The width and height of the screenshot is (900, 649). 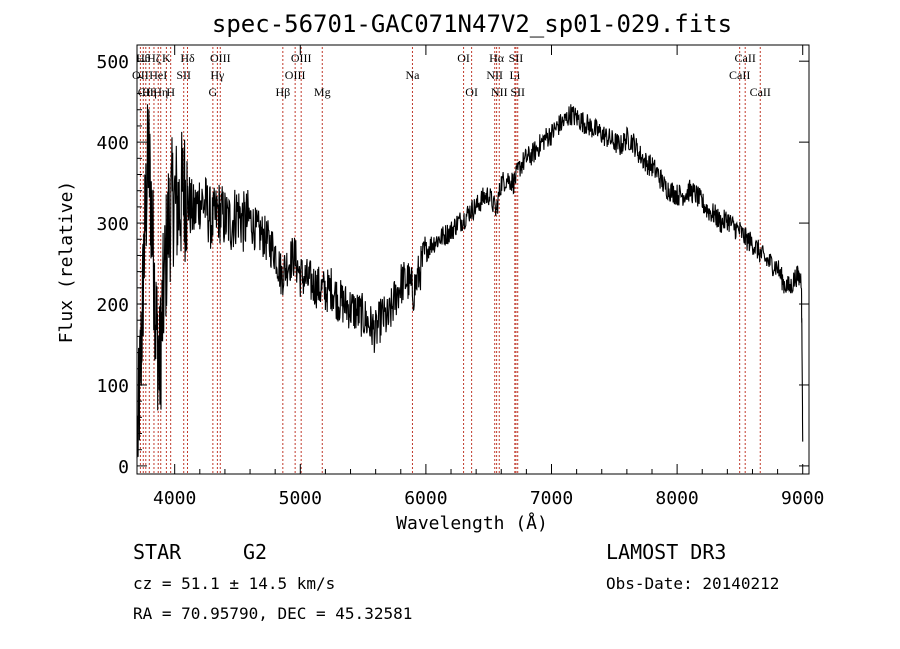 I want to click on object-class: STAR, so click(x=157, y=552).